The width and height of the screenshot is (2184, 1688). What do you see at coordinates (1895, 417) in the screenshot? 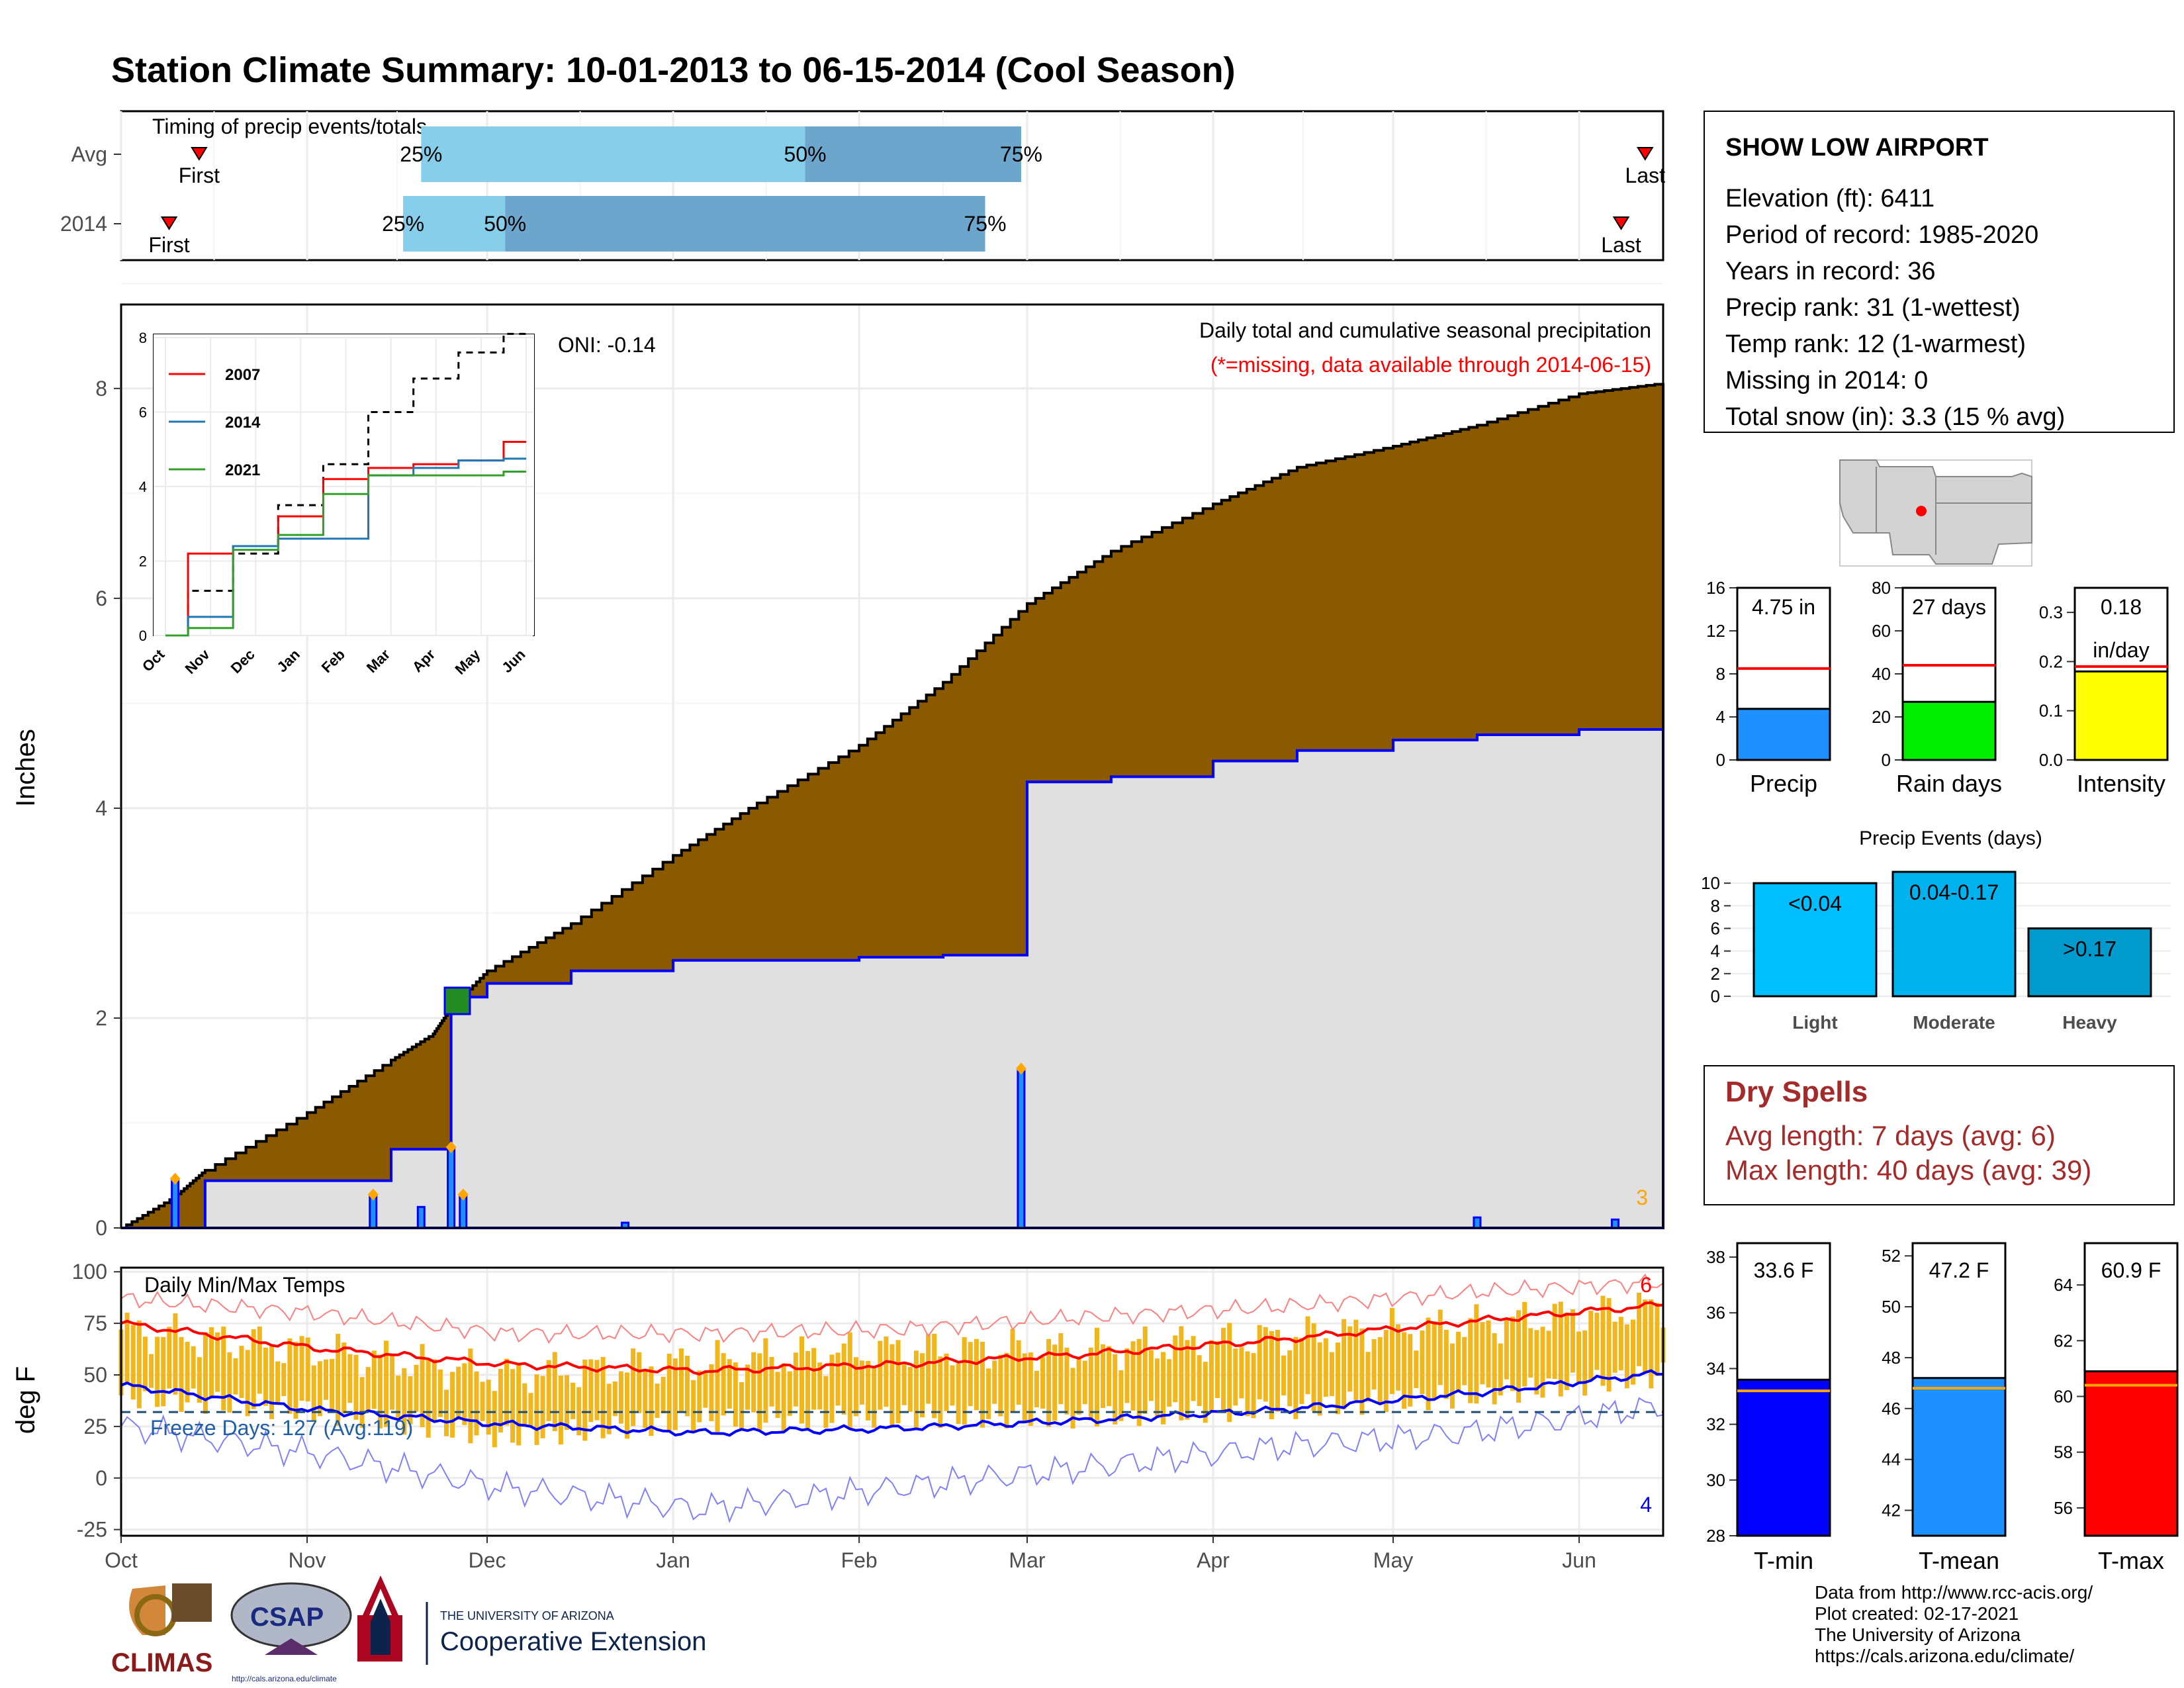
I see `station-info-line: Total snow (in): 3.3 (15 % avg)` at bounding box center [1895, 417].